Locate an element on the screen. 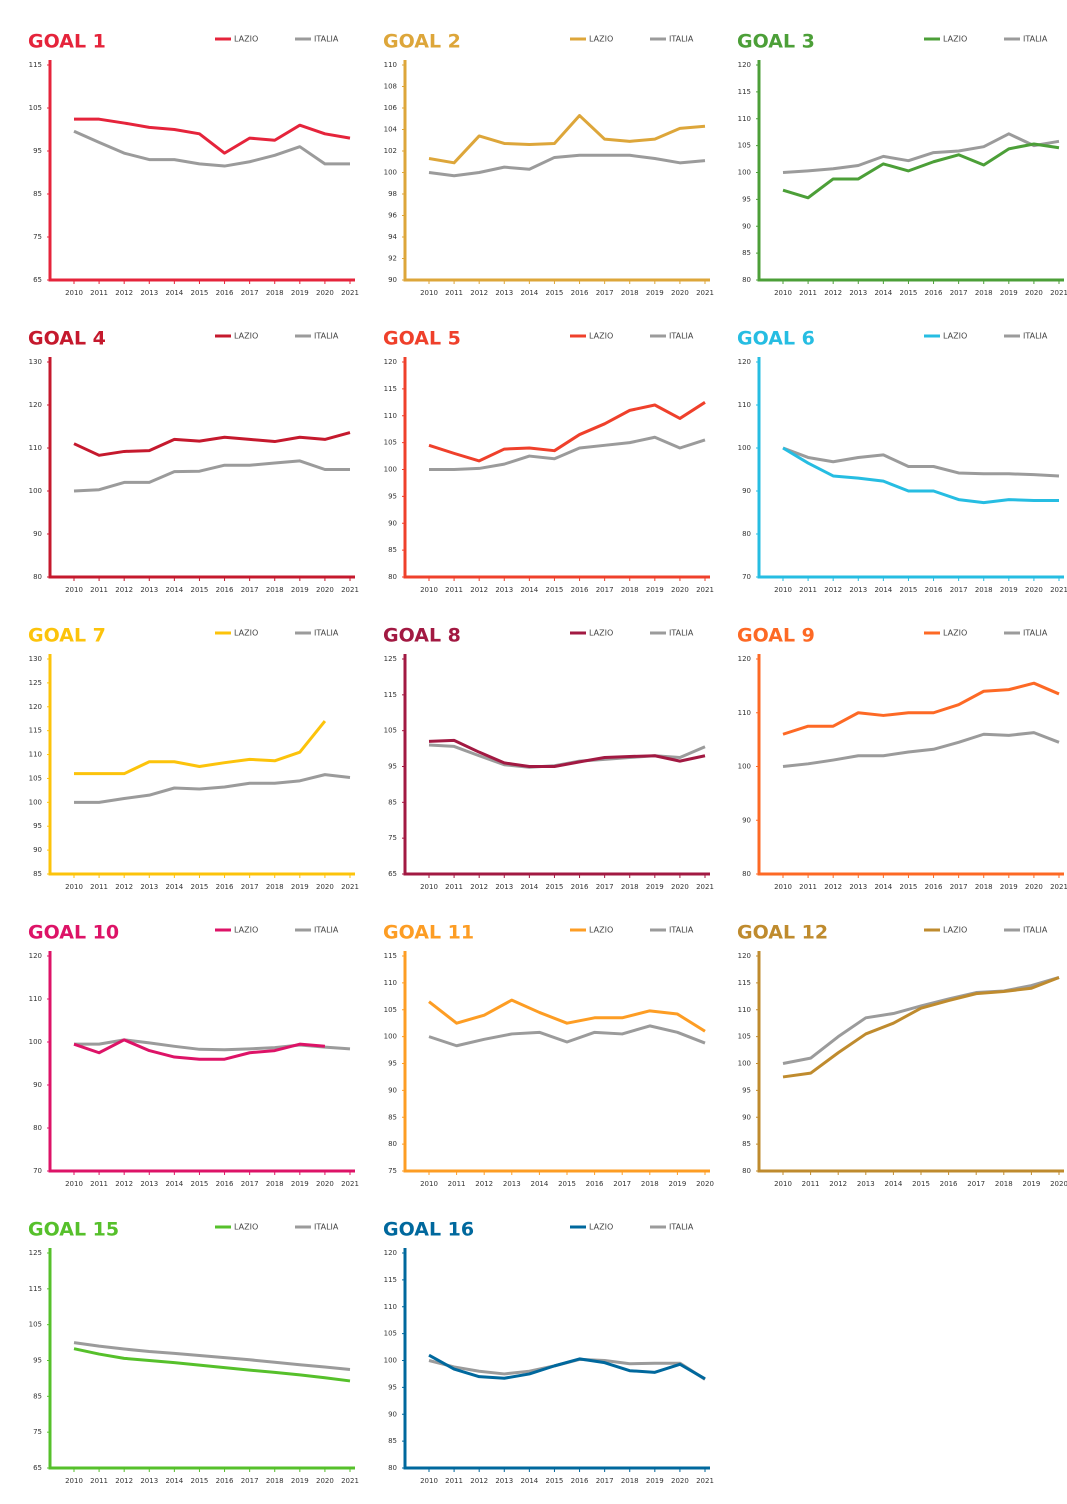 This screenshot has width=1067, height=1504. y-tick-label: 120 is located at coordinates (35, 707).